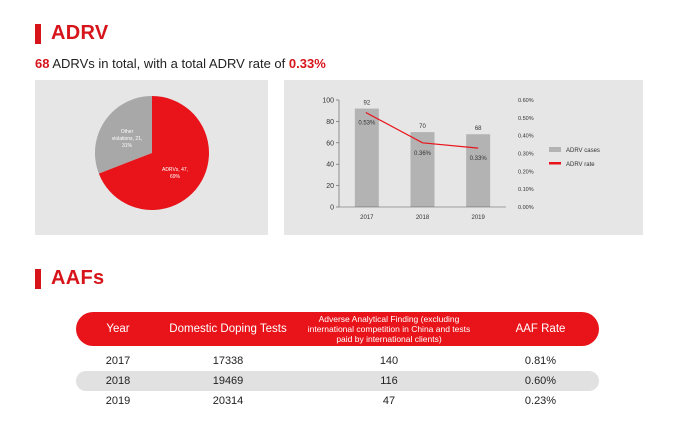  Describe the element at coordinates (540, 401) in the screenshot. I see `cell-rate: 0.23%` at that location.